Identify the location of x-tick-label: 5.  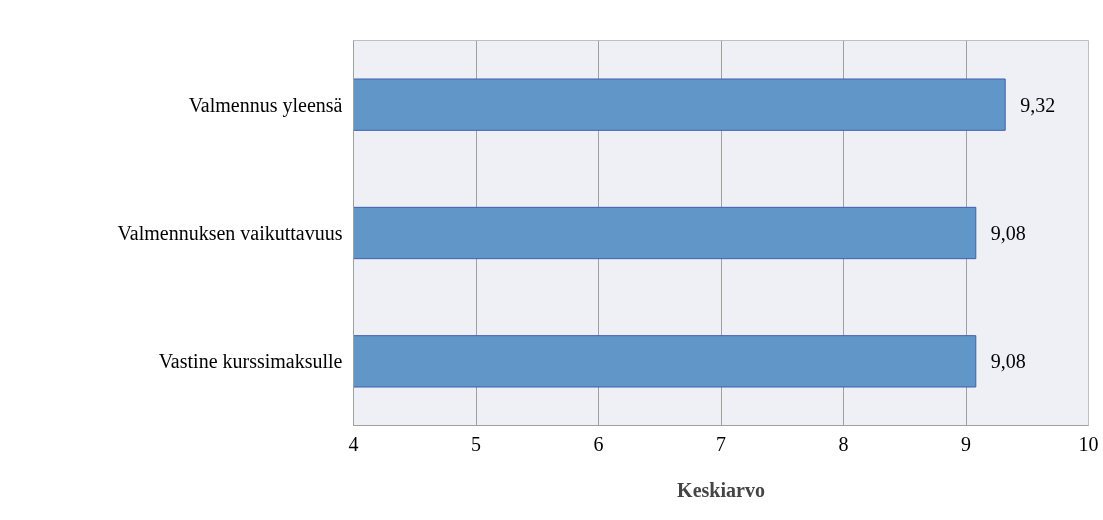
(476, 443).